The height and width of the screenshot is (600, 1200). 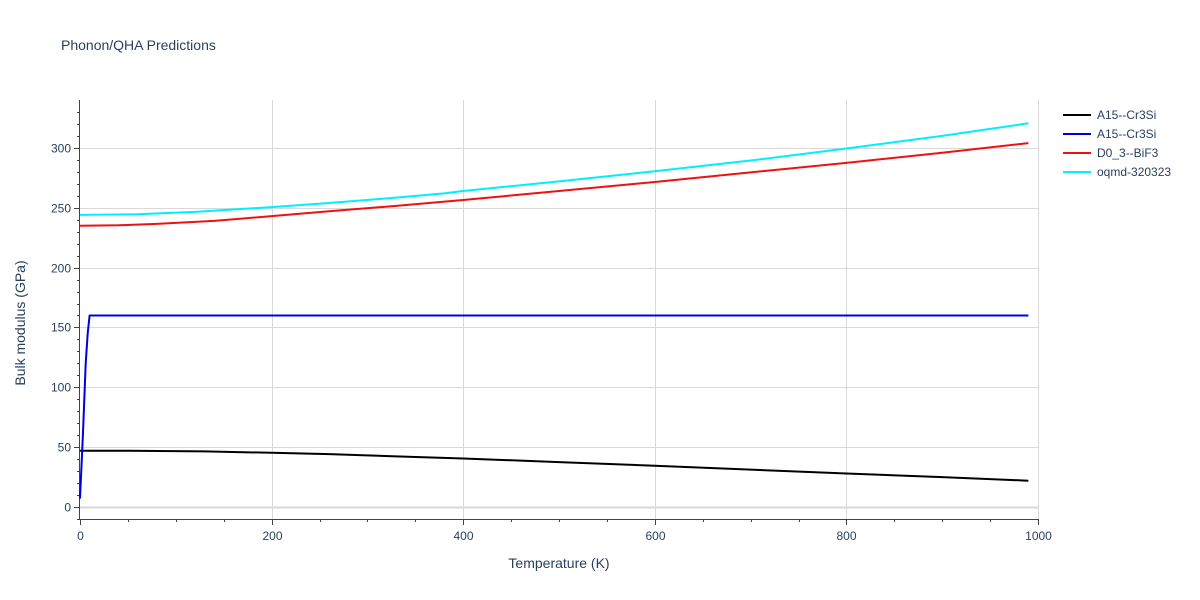 What do you see at coordinates (61, 388) in the screenshot?
I see `y-tick-label: 100` at bounding box center [61, 388].